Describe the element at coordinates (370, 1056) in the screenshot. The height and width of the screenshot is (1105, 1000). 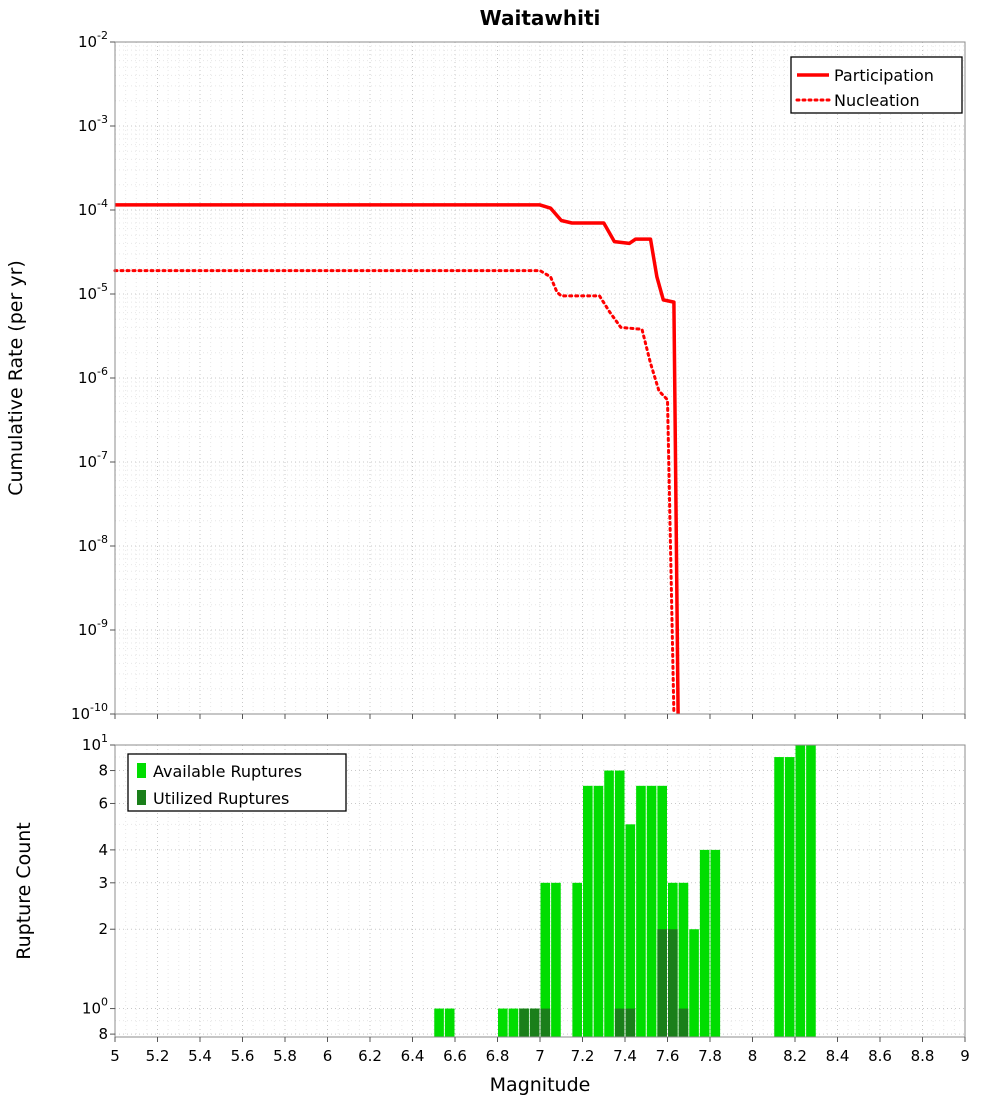
I see `svg-text: 6.2` at that location.